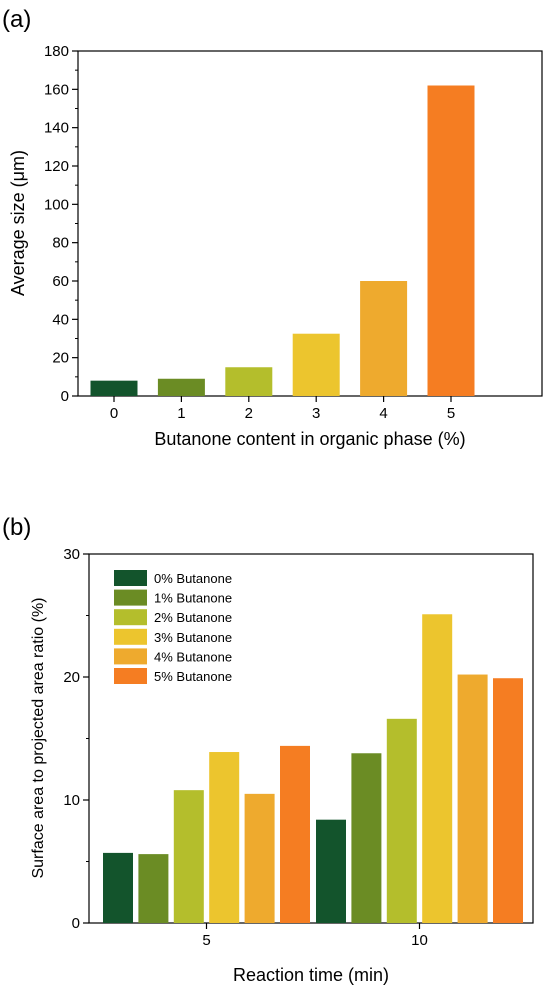 The height and width of the screenshot is (994, 550). Describe the element at coordinates (309, 439) in the screenshot. I see `panel-a-x-axis-label: Butanone content in organic phase (%)` at that location.